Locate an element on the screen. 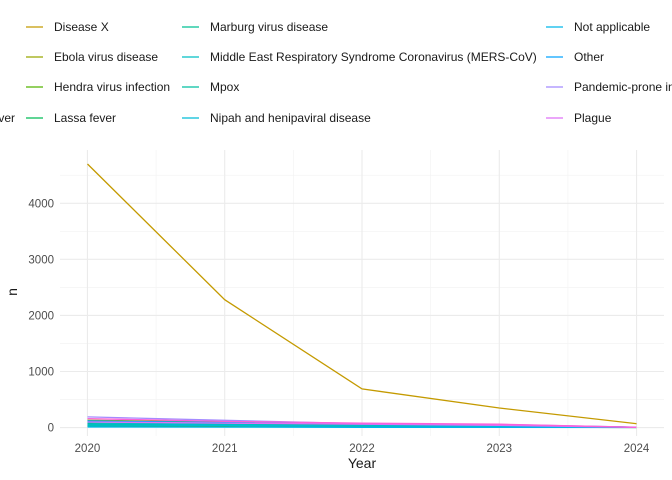 This screenshot has width=672, height=480. x-tick-label: 2021 is located at coordinates (225, 449).